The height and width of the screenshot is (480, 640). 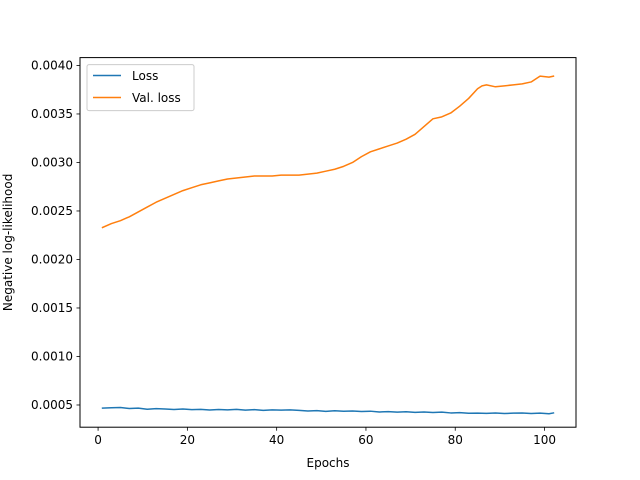 I want to click on legend-label-loss: Loss, so click(x=145, y=76).